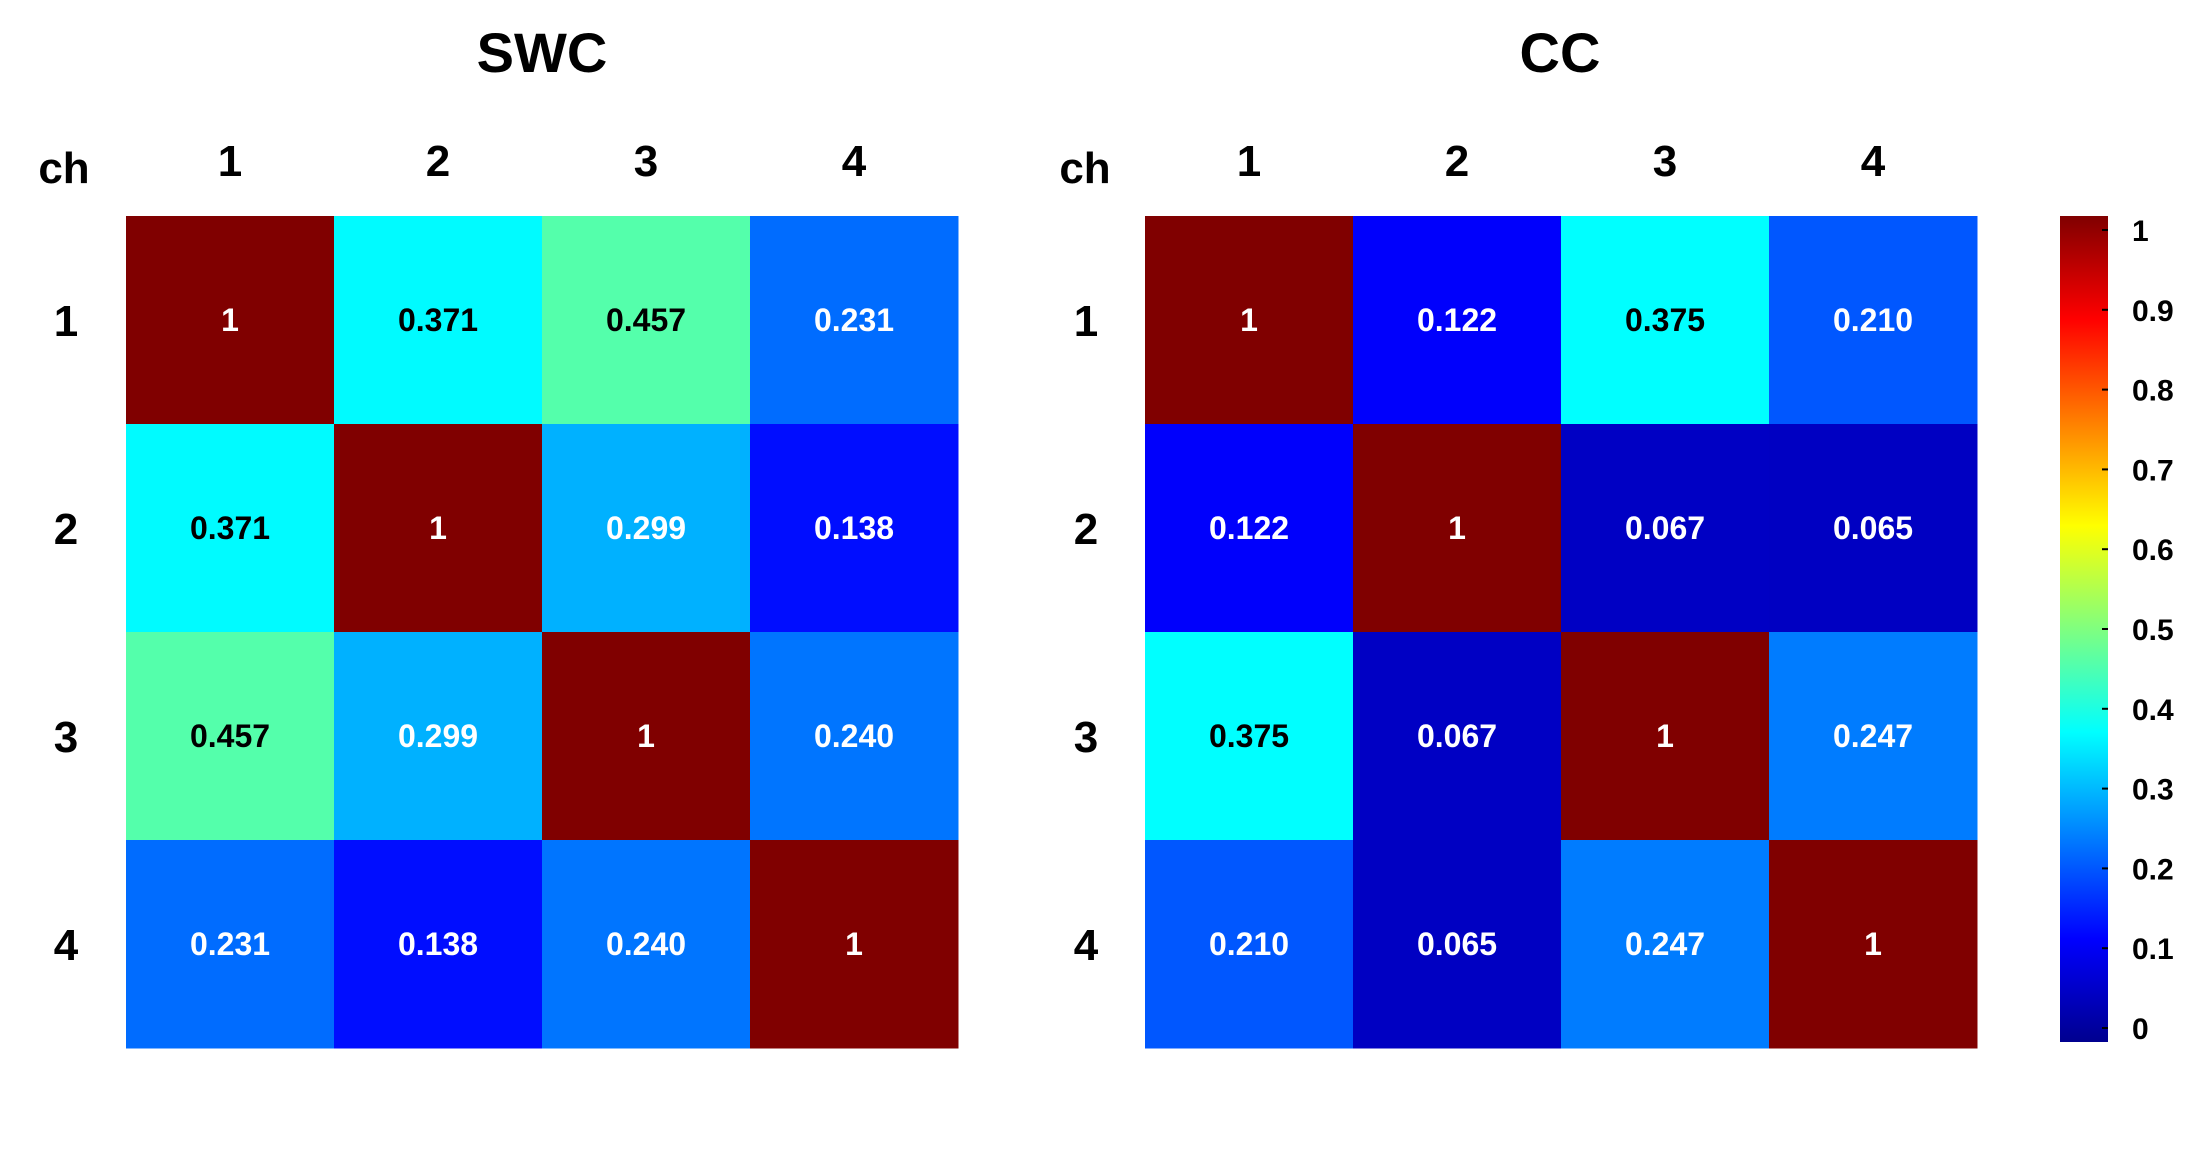  What do you see at coordinates (1086, 737) in the screenshot?
I see `cc-row-tick-3: 3` at bounding box center [1086, 737].